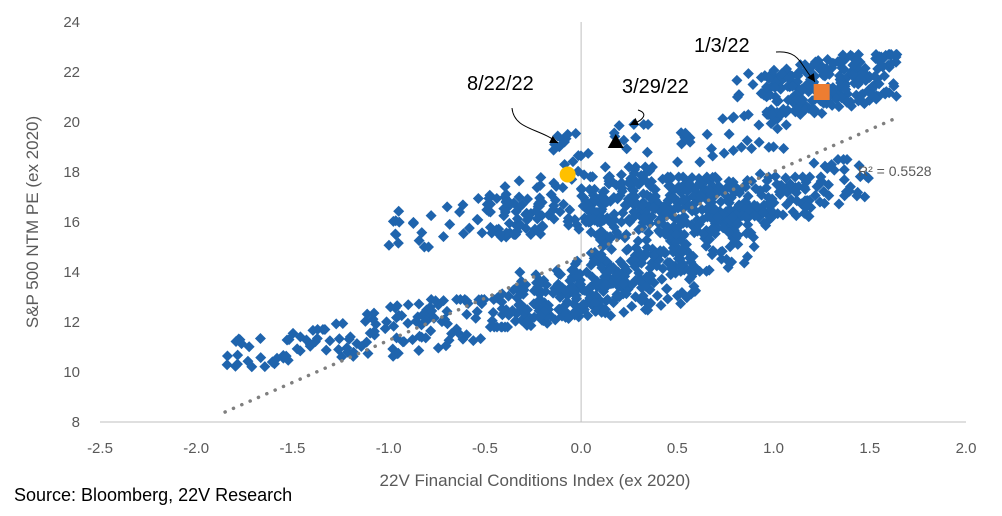 This screenshot has width=1002, height=516. I want to click on arrowhead, so click(553, 139).